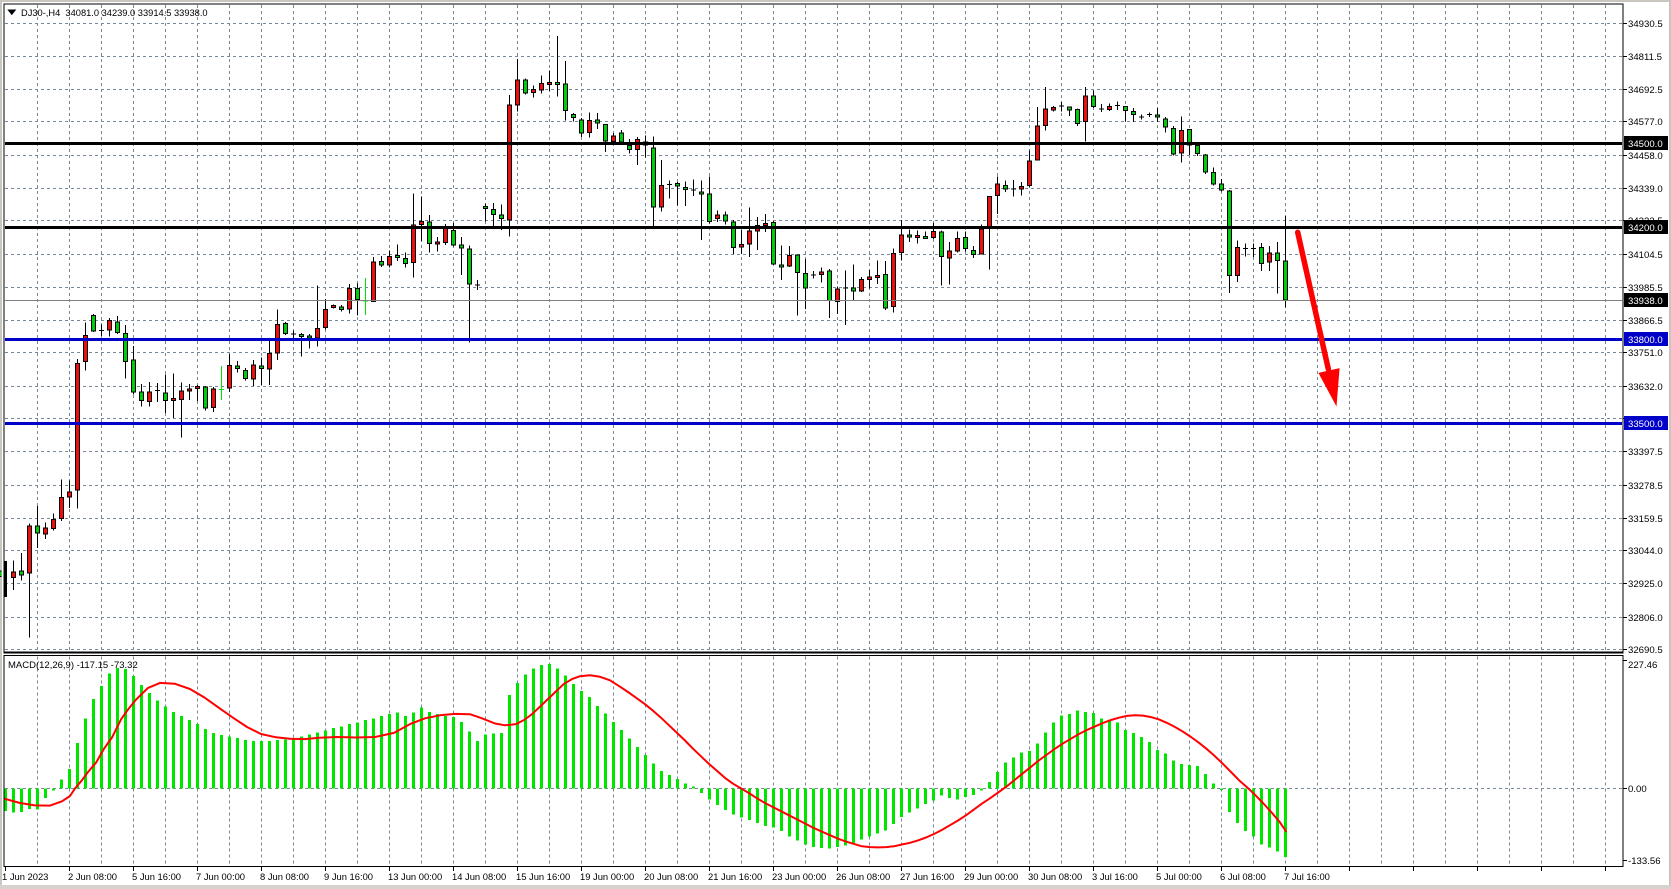 The height and width of the screenshot is (889, 1671). I want to click on svg-text: 34811.5, so click(1645, 57).